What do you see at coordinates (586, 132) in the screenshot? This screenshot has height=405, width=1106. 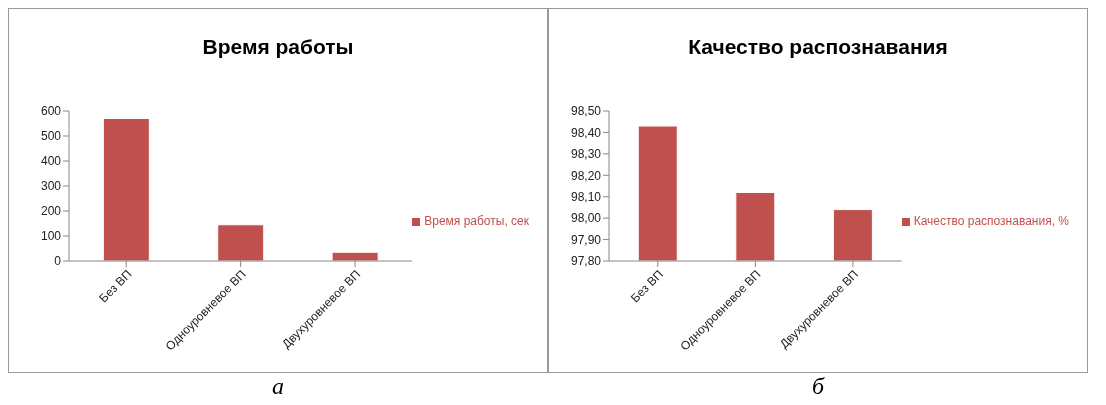 I see `y-tick-label: 98,40` at bounding box center [586, 132].